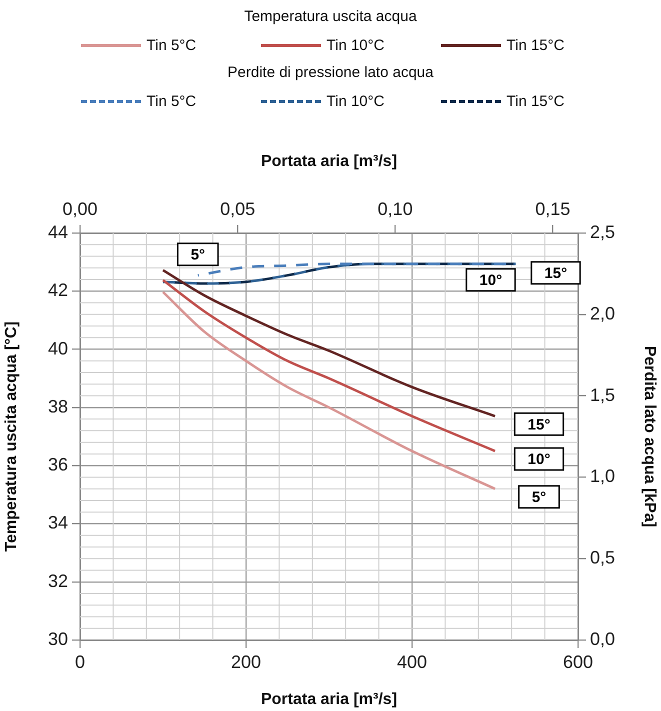  What do you see at coordinates (603, 313) in the screenshot?
I see `y2-tick-label: 2,0` at bounding box center [603, 313].